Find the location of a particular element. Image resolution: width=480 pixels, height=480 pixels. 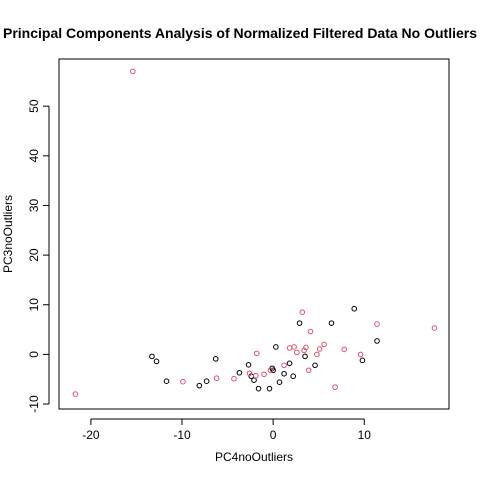

y-axis: -10 0 10 20 30 40 50 is located at coordinates (38, 256).